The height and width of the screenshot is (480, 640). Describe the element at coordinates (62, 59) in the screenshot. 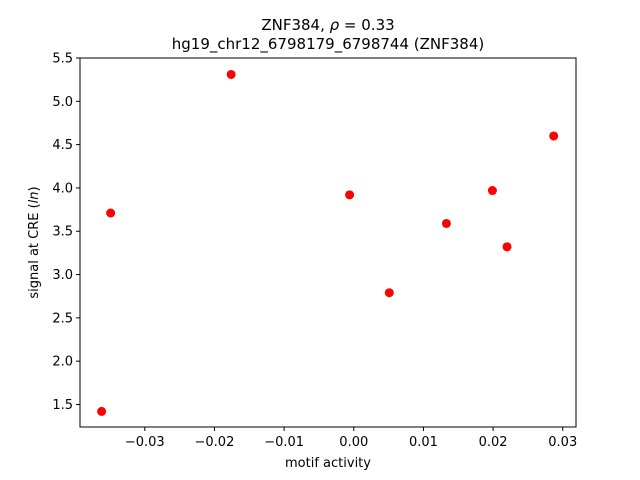

I see `y-tick-label: 5.5` at that location.